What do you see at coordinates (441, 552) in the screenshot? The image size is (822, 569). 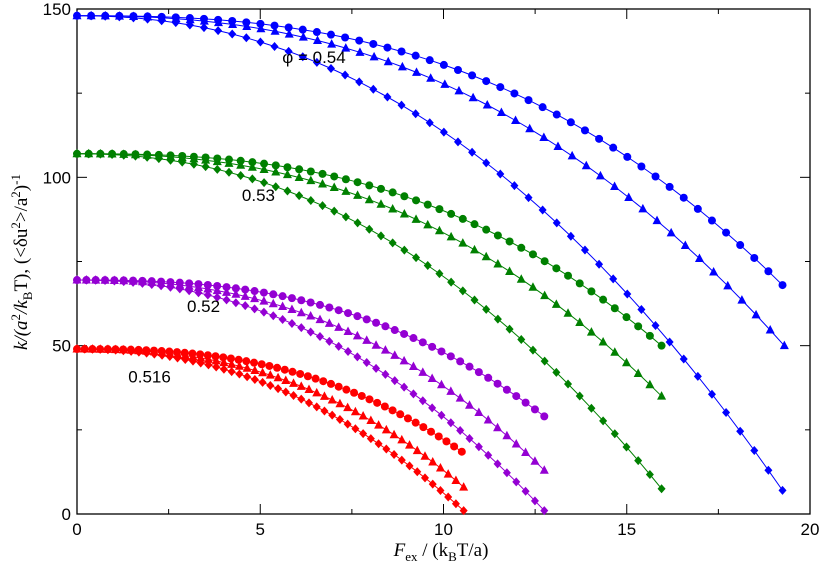 I see `x-axis-title: Fex / (kBT/a)` at bounding box center [441, 552].